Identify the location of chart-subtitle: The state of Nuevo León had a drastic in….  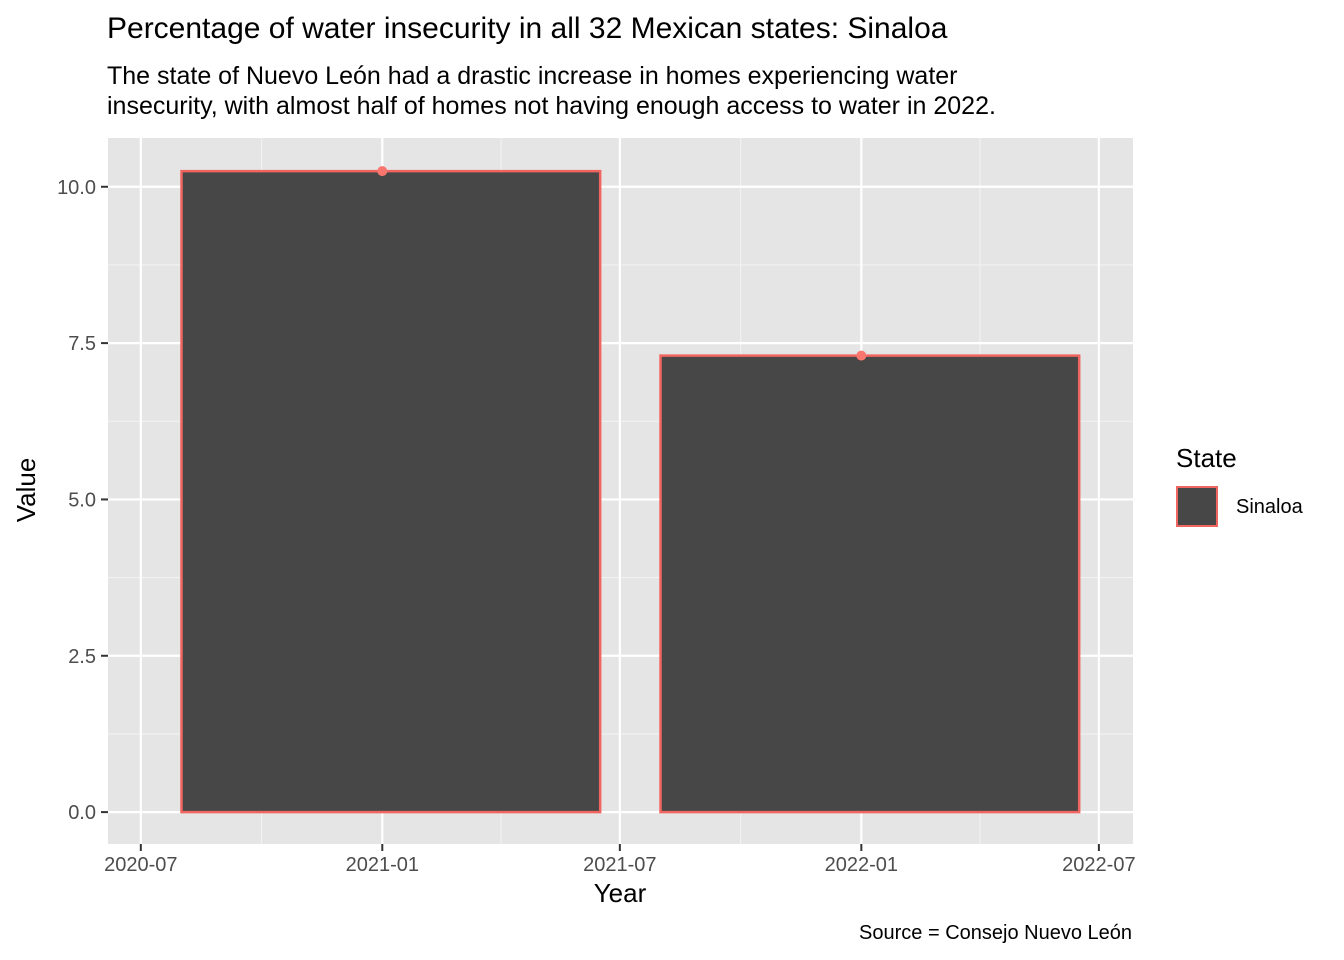
(672, 91).